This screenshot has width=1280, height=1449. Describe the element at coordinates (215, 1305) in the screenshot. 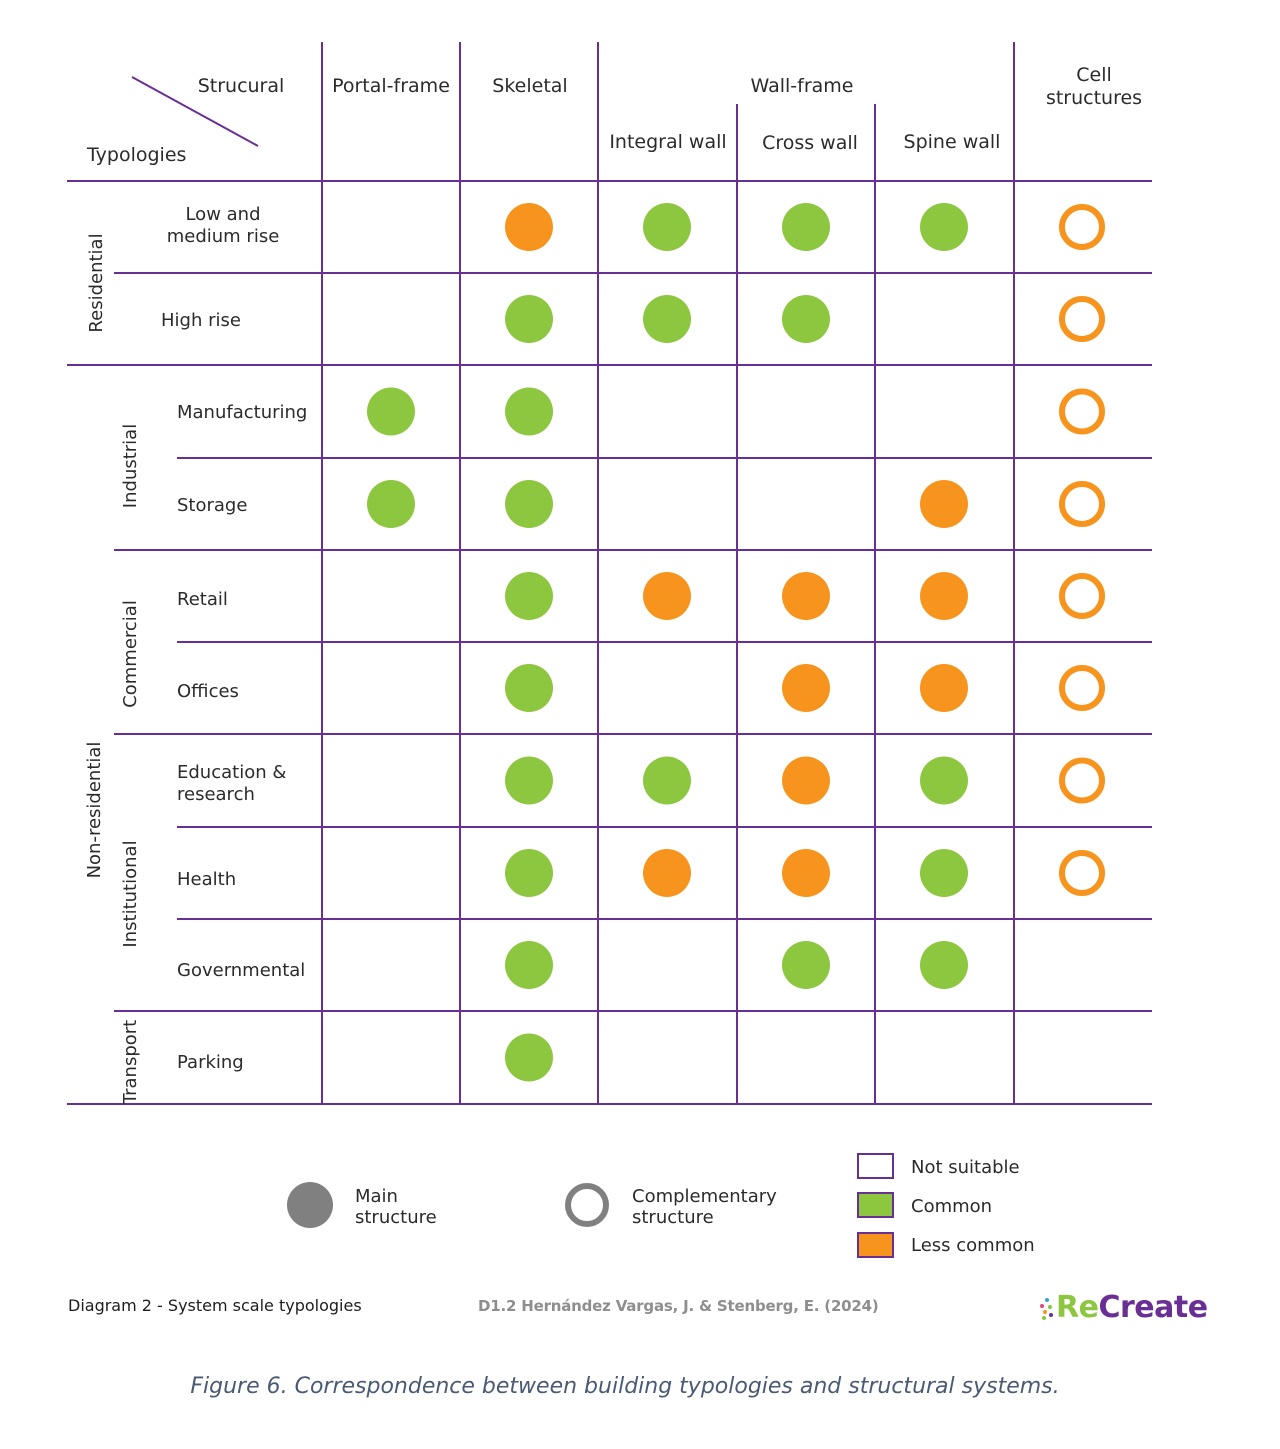

I see `diagram-label: Diagram 2 - System scale typologies` at that location.